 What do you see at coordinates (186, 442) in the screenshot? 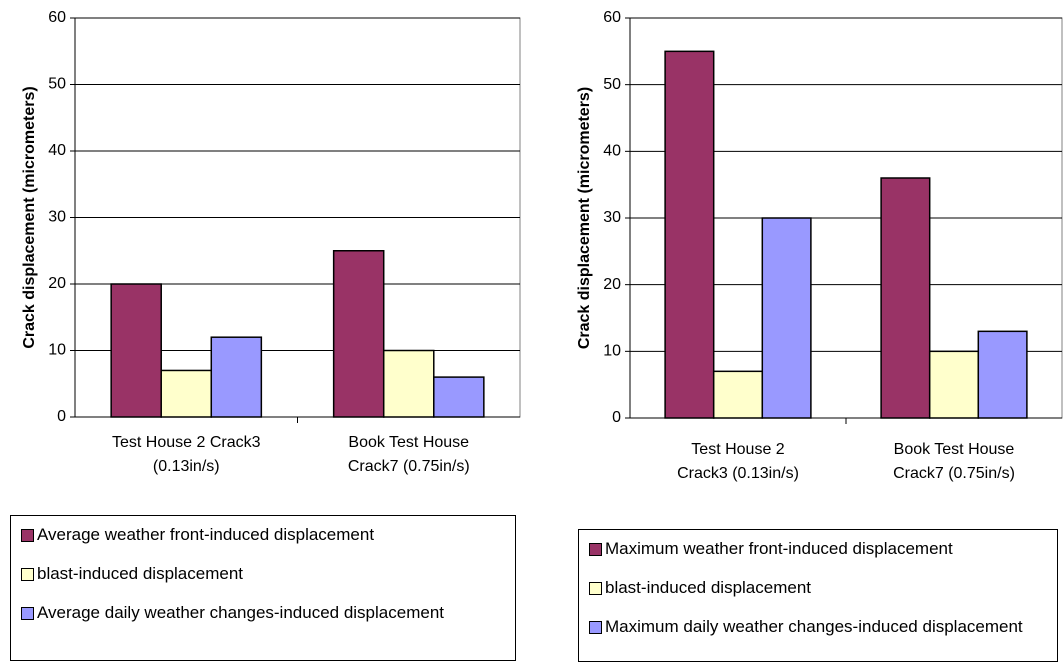
I see `x-tick-label: Test House 2 Crack3` at bounding box center [186, 442].